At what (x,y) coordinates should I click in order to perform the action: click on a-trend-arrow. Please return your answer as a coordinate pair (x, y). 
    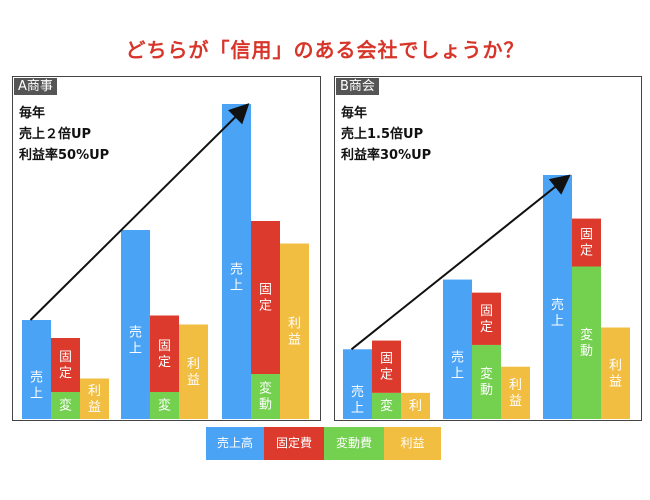
    Looking at the image, I should click on (139, 212).